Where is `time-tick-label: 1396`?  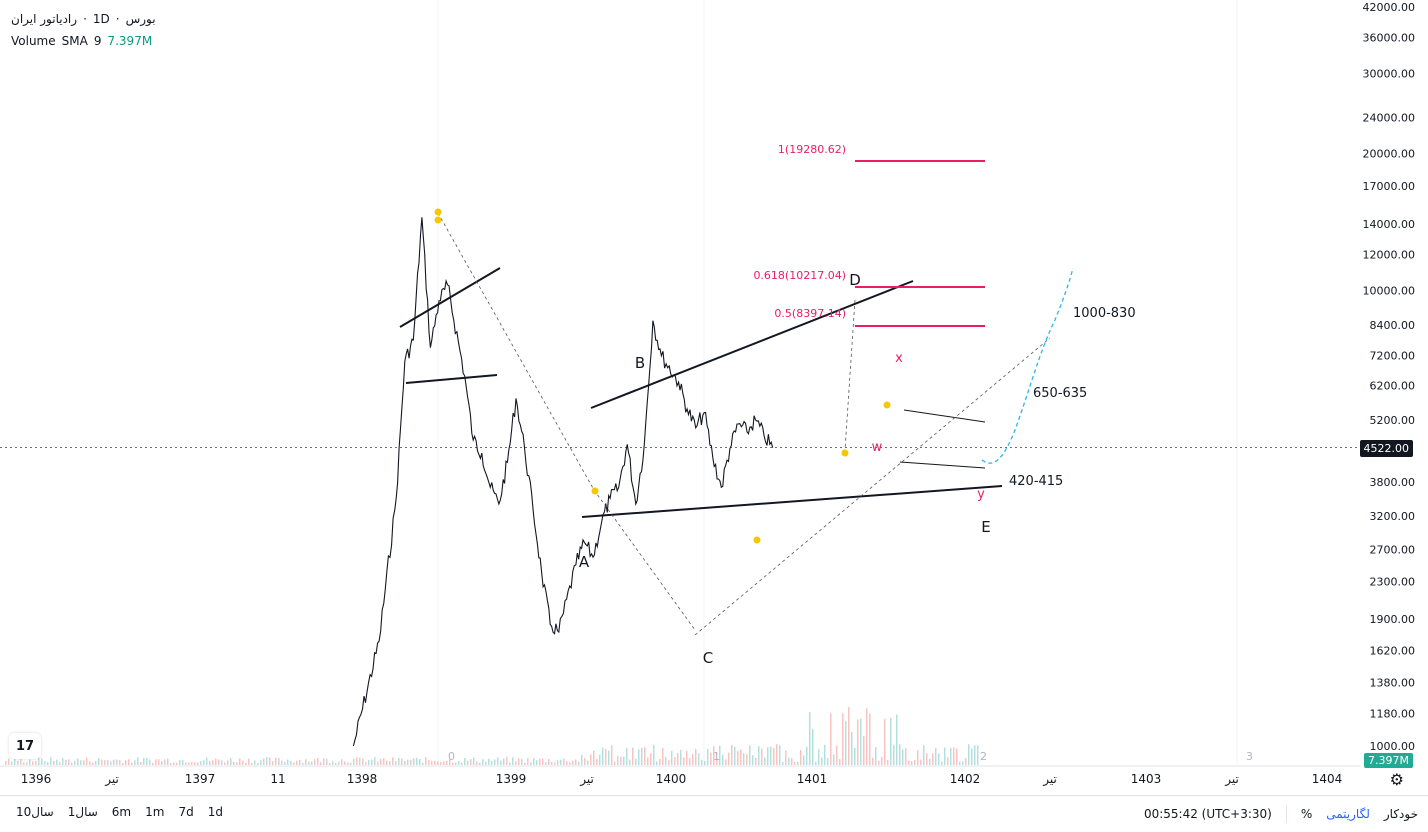
time-tick-label: 1396 is located at coordinates (36, 779).